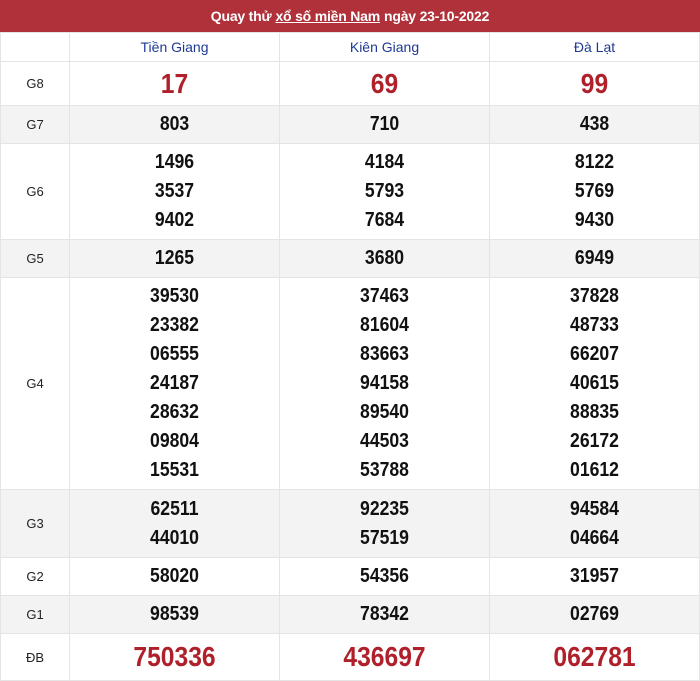 The width and height of the screenshot is (700, 681). Describe the element at coordinates (384, 537) in the screenshot. I see `prize-number: 57519` at that location.